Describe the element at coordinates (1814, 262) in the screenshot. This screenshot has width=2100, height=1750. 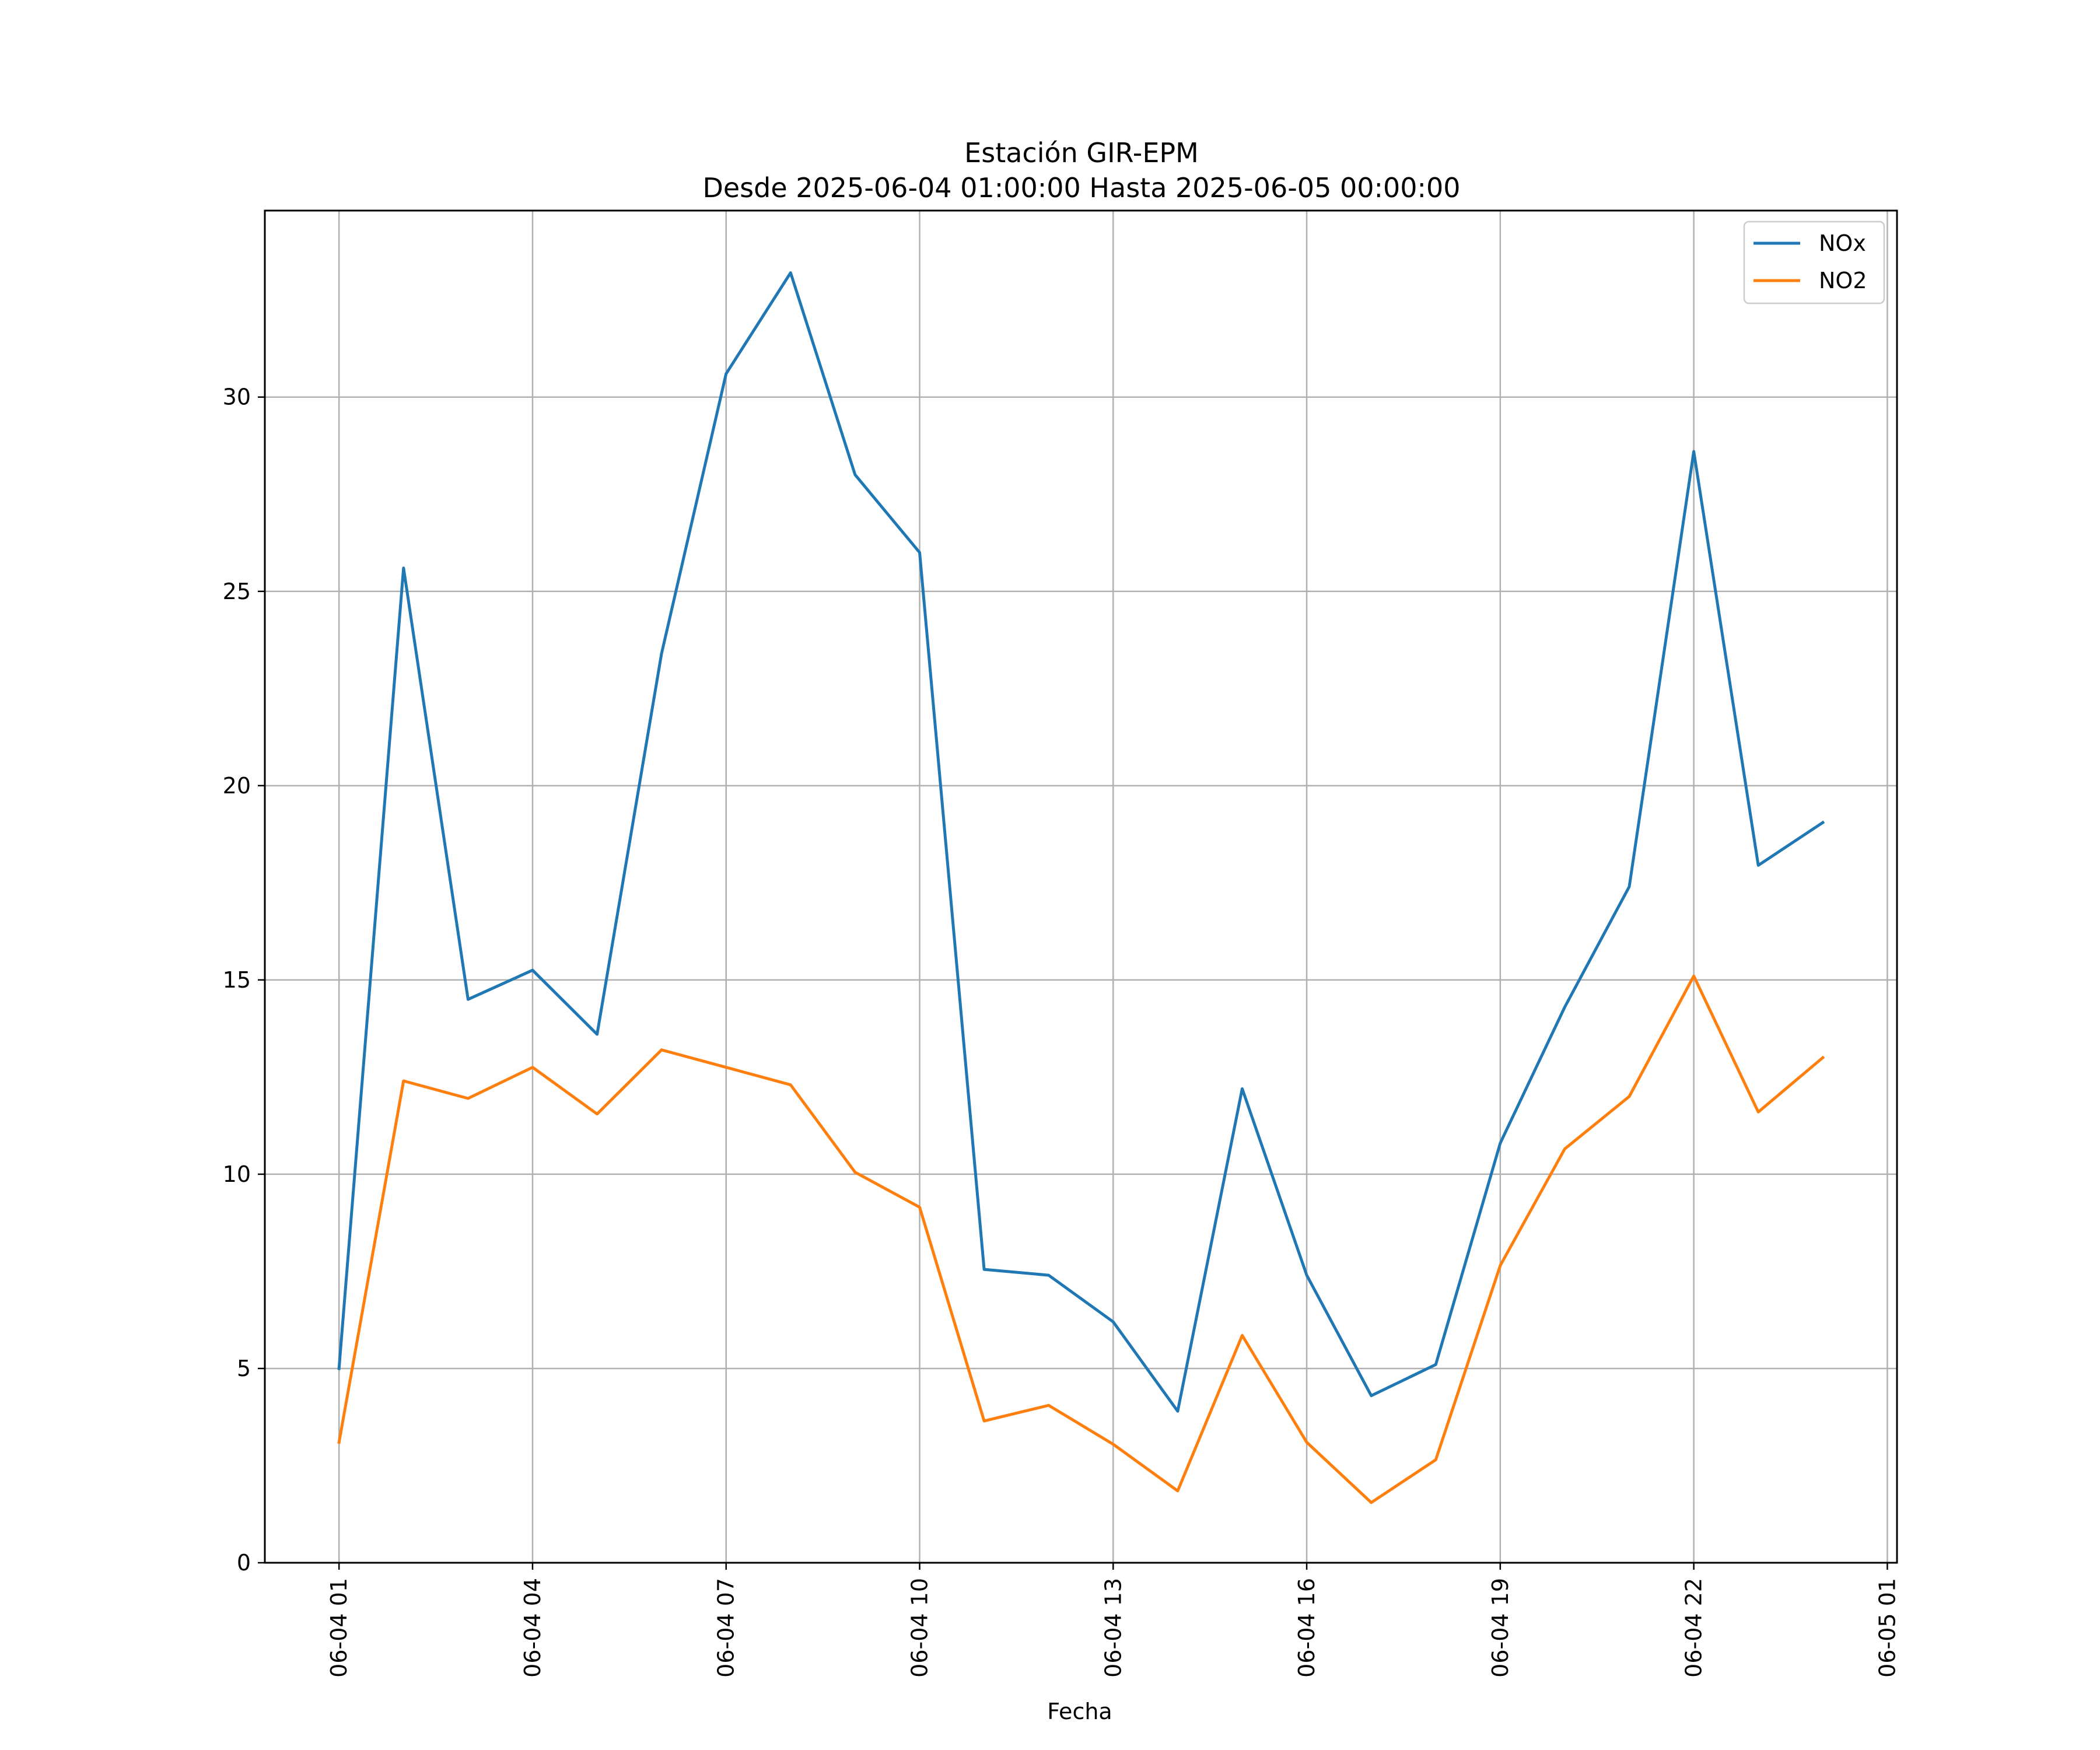
I see `legend: NOx NO2` at that location.